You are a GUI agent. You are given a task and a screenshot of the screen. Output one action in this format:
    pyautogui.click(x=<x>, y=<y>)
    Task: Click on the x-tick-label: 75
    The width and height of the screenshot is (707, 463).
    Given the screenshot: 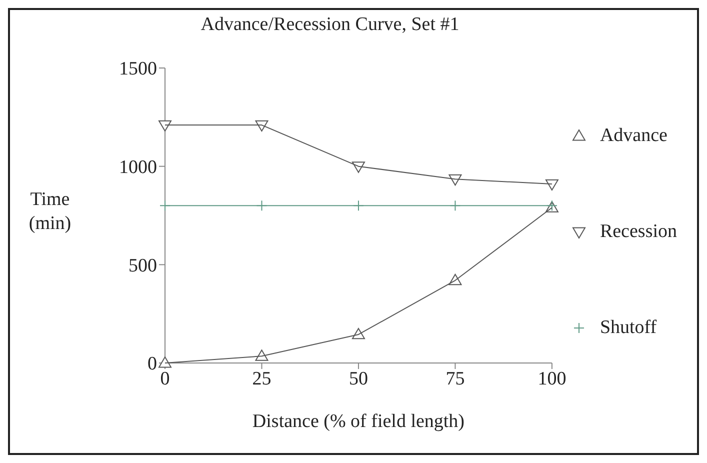 What is the action you would take?
    pyautogui.click(x=455, y=379)
    